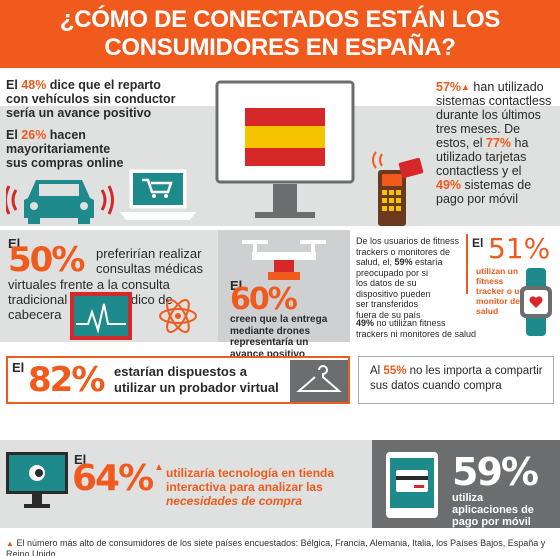 The width and height of the screenshot is (560, 556). Describe the element at coordinates (149, 261) in the screenshot. I see `stat-medical: preferirían realizar consultas médicas` at that location.